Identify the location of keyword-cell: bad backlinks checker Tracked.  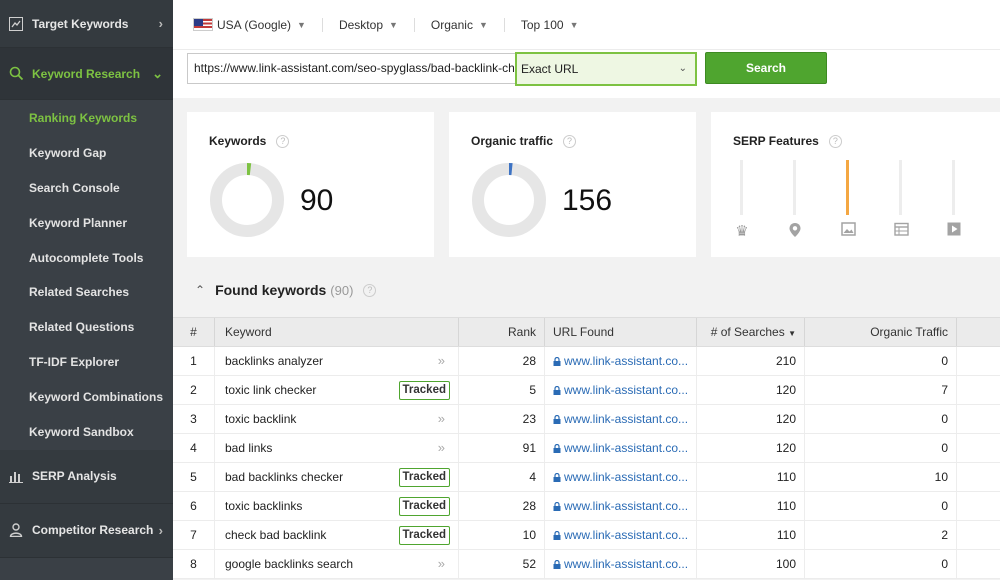
(337, 477).